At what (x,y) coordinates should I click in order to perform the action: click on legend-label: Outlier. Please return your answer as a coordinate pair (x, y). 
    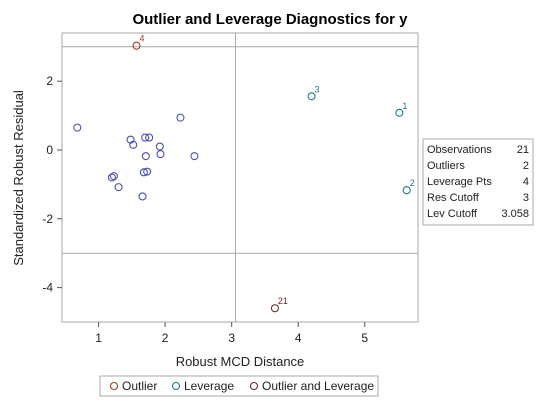
    Looking at the image, I should click on (139, 386).